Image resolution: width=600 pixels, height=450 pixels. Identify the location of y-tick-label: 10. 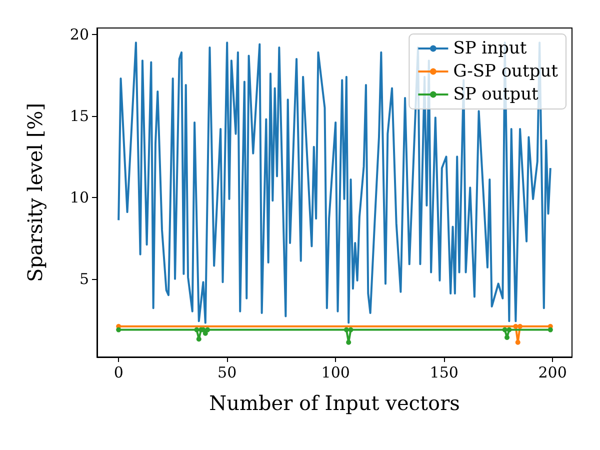
(79, 197).